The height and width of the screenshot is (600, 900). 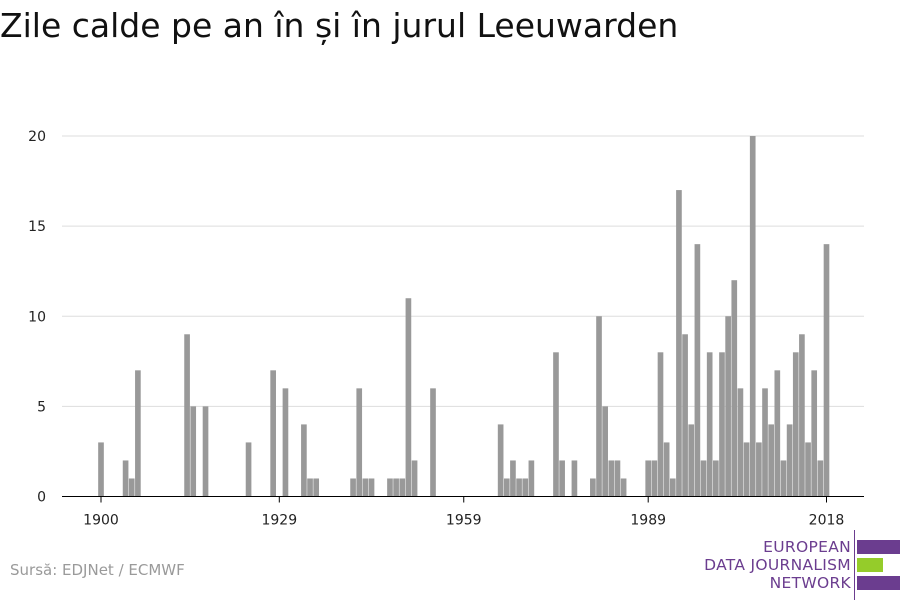 I want to click on bar-2010, so click(x=777, y=433).